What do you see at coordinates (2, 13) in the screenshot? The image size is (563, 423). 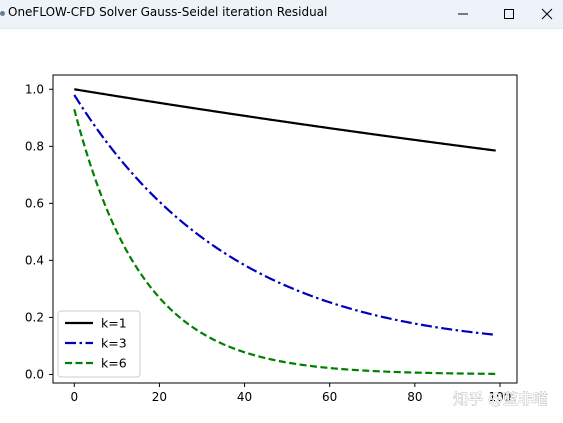 I see `app-icon` at bounding box center [2, 13].